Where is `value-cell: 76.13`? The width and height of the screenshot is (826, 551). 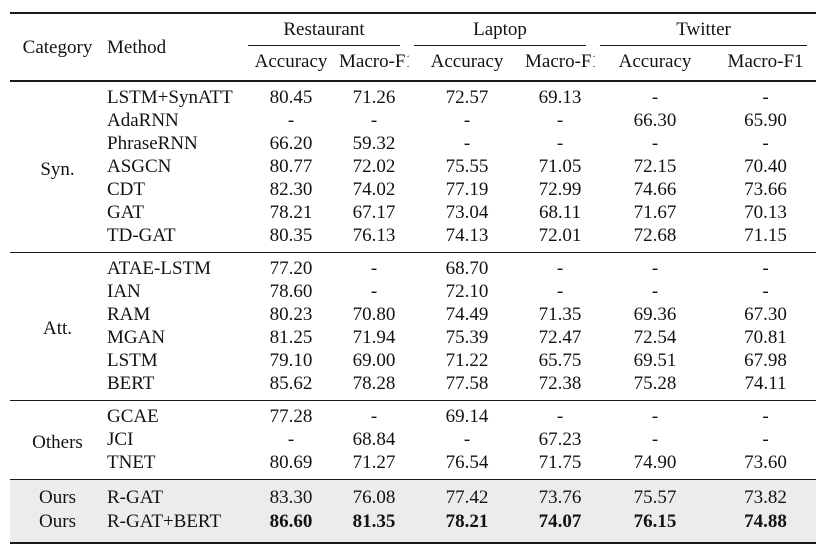 value-cell: 76.13 is located at coordinates (374, 235).